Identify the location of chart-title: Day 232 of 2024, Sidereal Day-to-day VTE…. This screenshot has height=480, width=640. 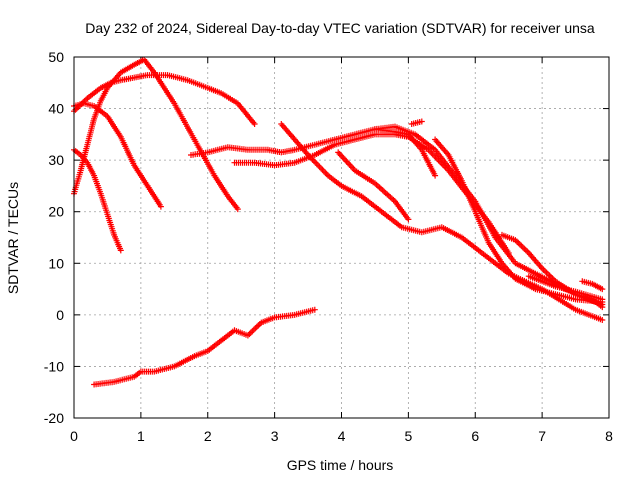
(340, 28).